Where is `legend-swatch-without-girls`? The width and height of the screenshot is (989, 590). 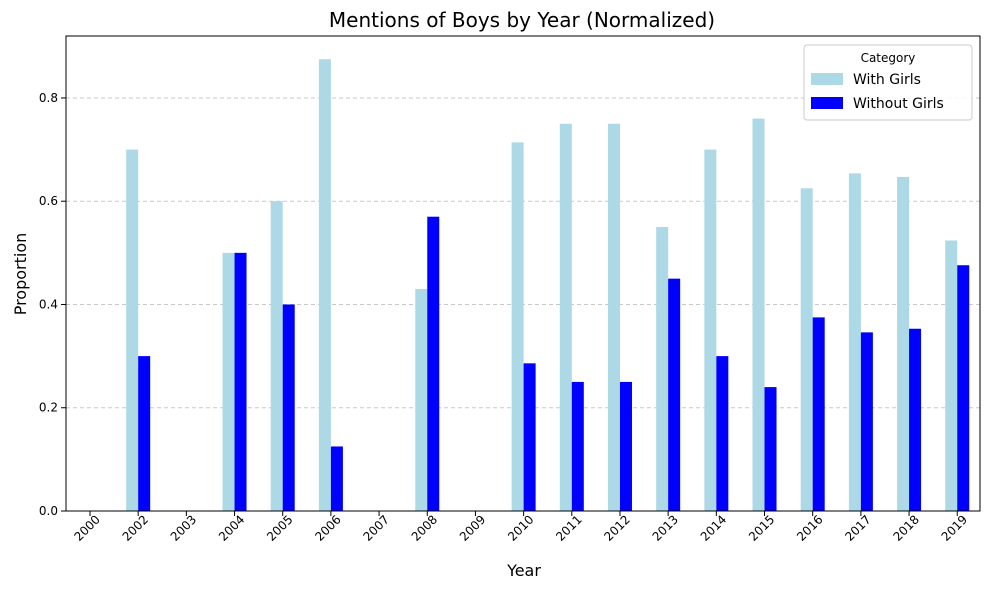
legend-swatch-without-girls is located at coordinates (827, 103).